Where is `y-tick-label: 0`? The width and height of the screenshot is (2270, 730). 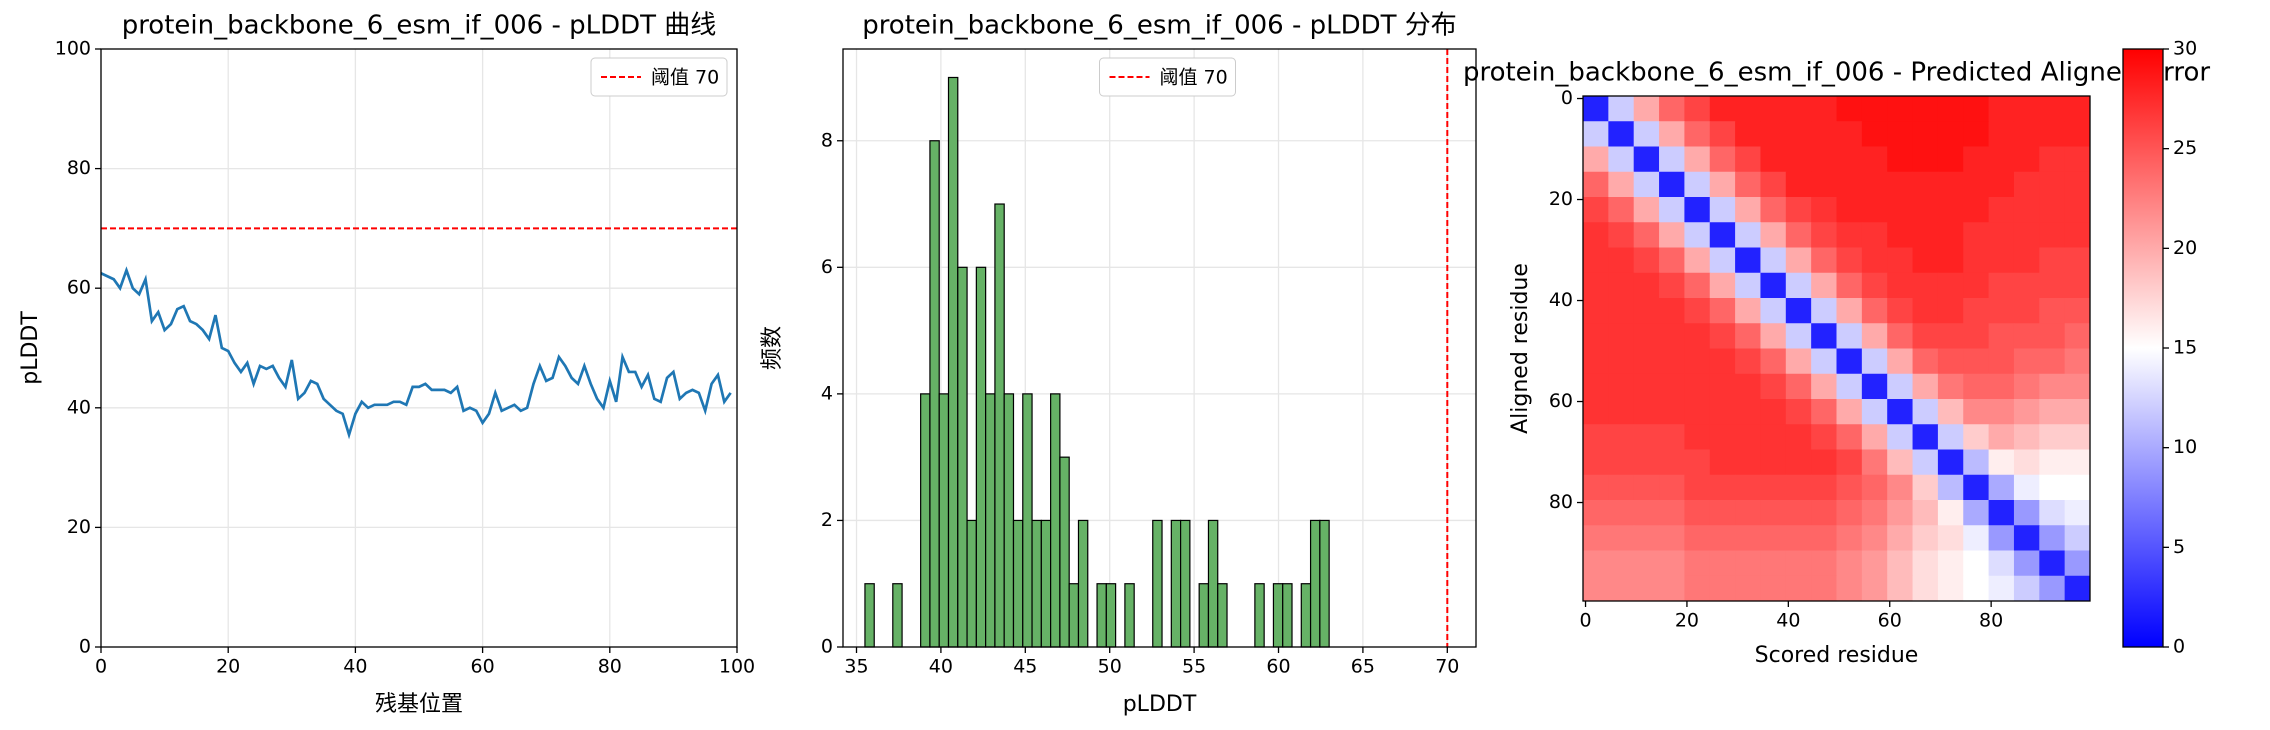 y-tick-label: 0 is located at coordinates (827, 647).